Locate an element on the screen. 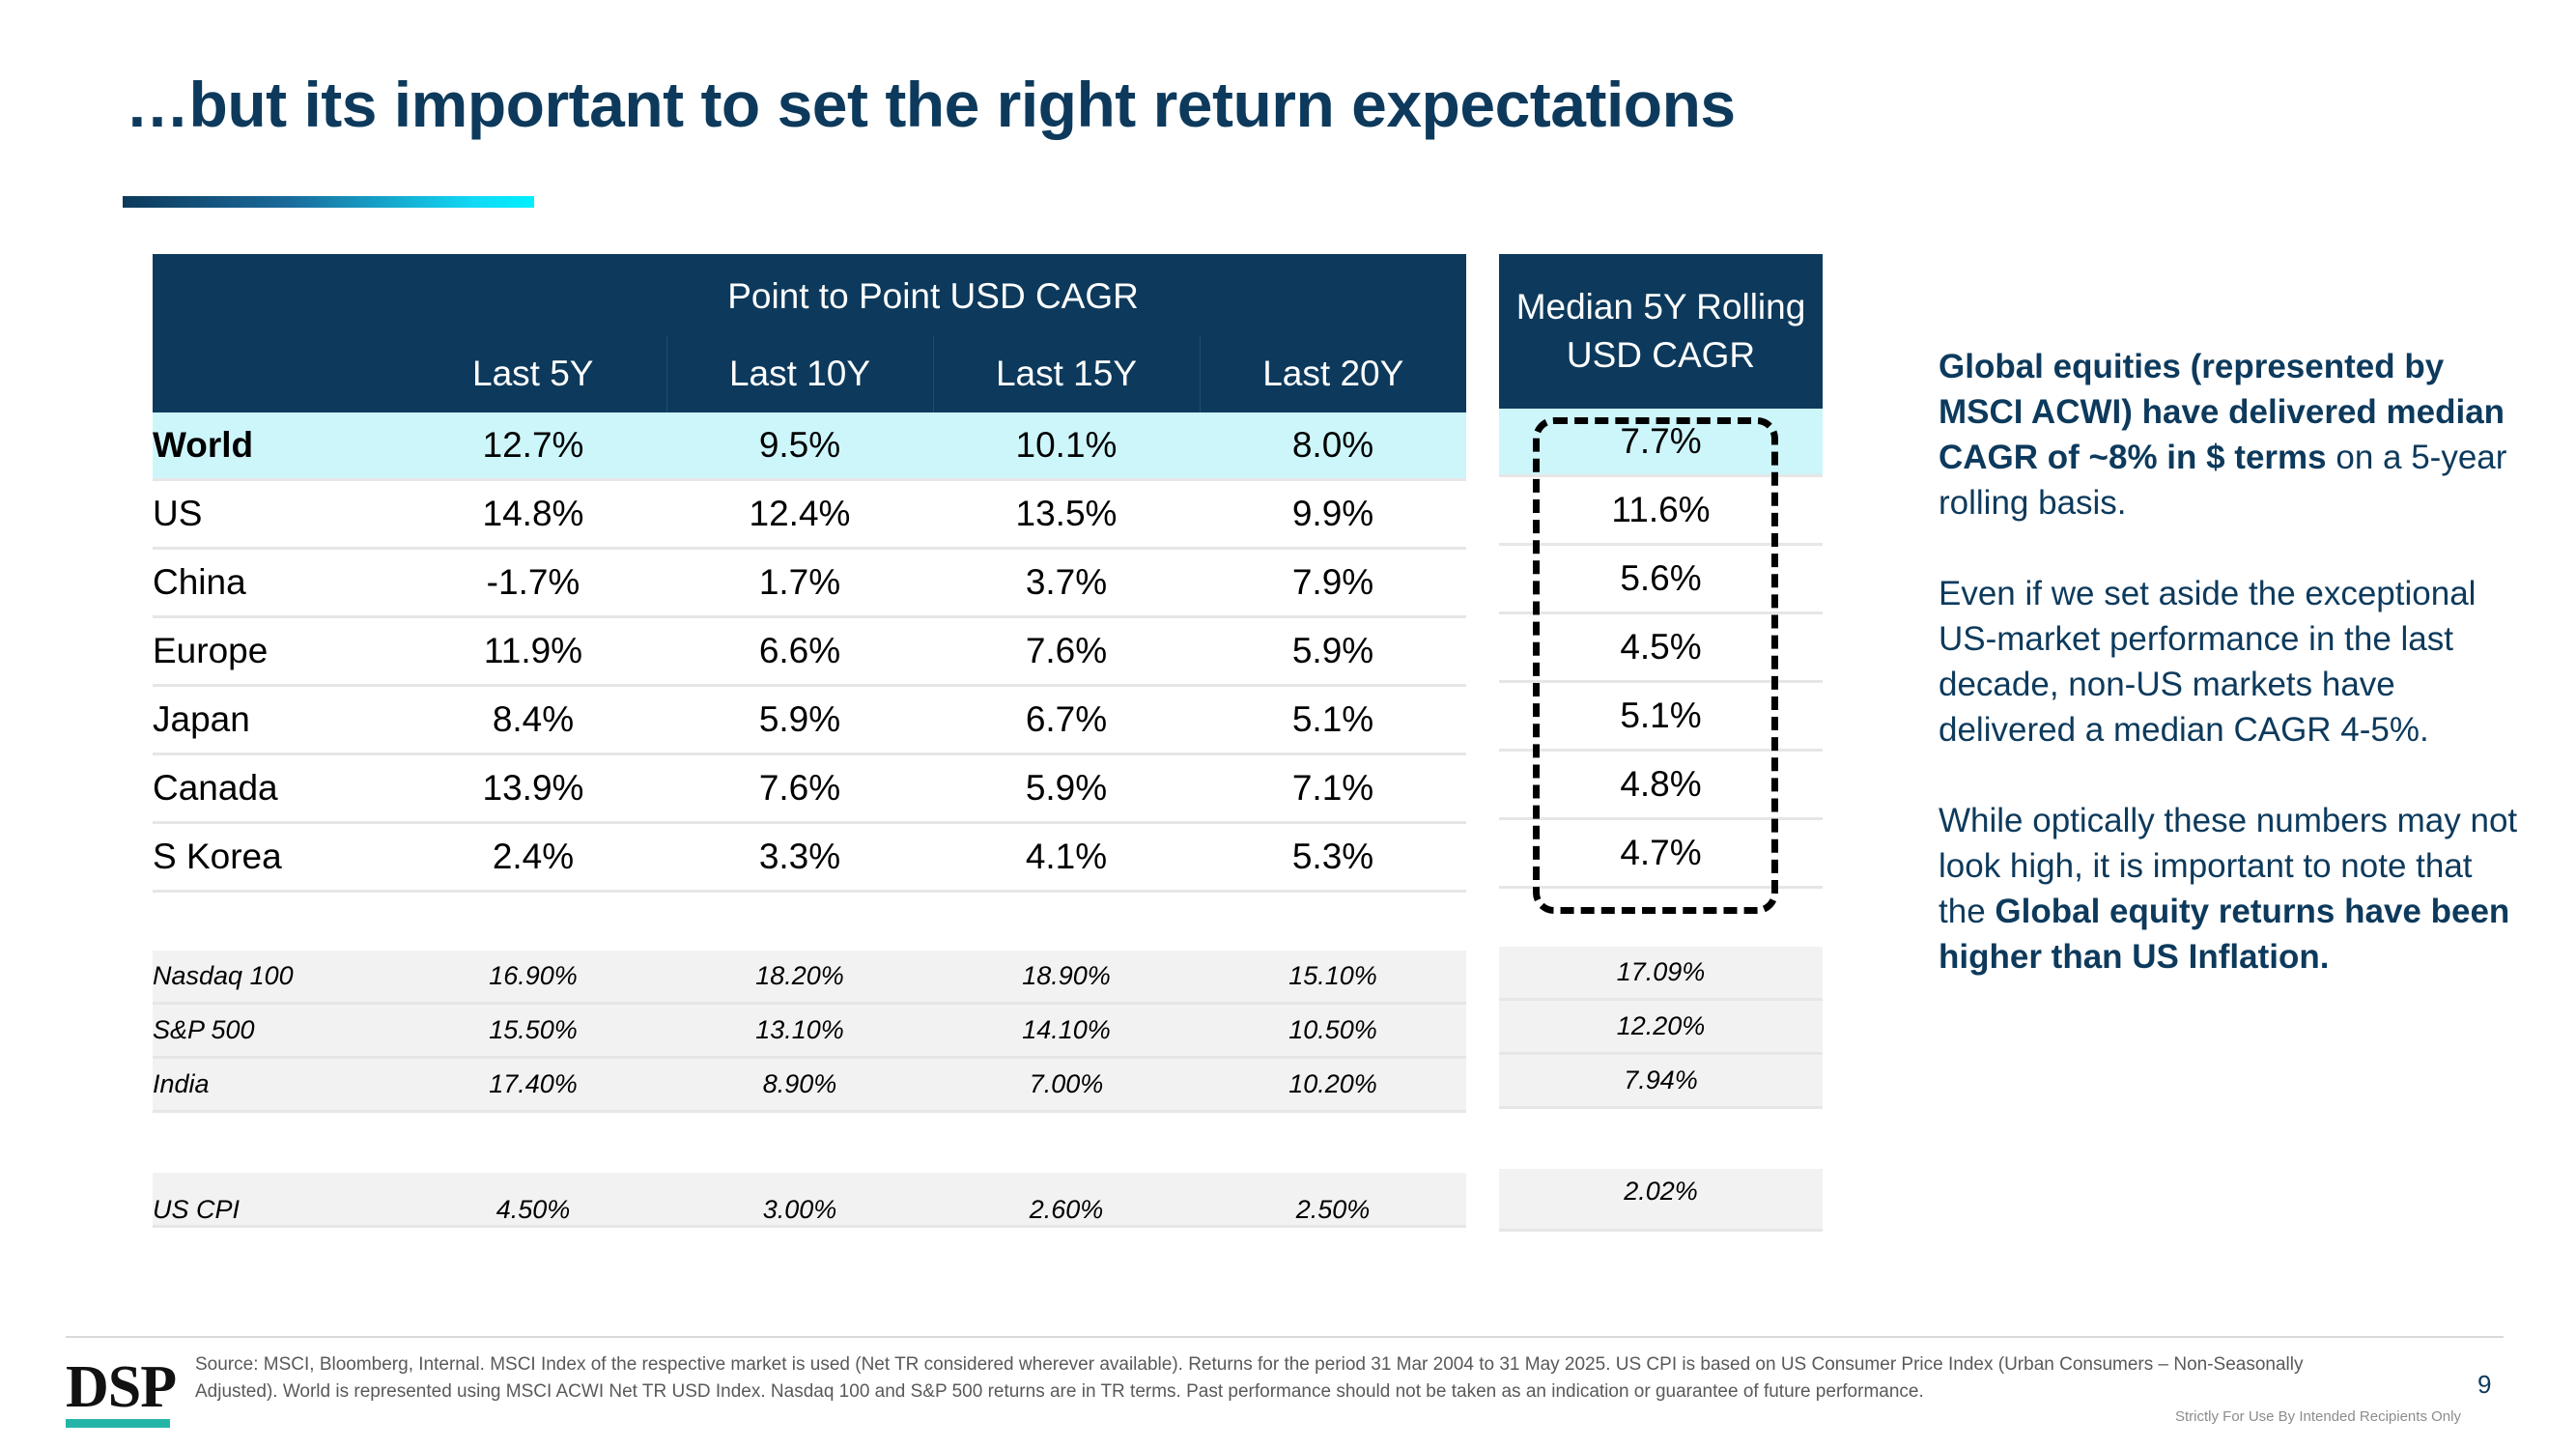 This screenshot has width=2576, height=1449. footer-divider is located at coordinates (1285, 1337).